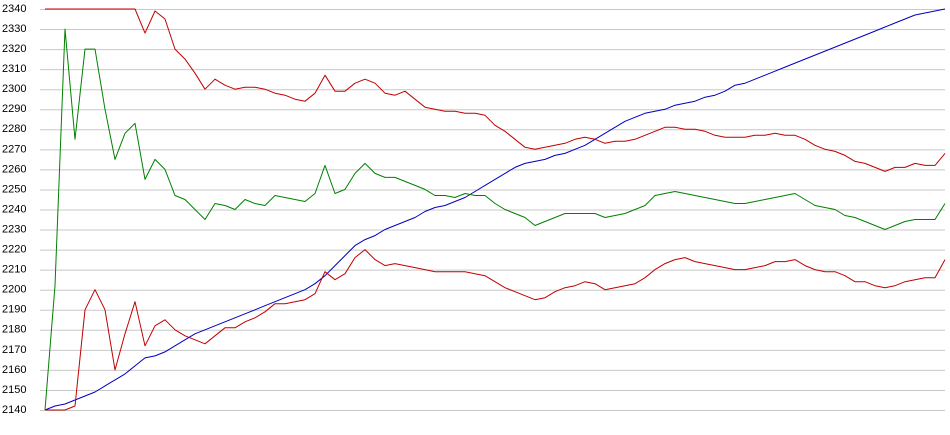 Image resolution: width=950 pixels, height=435 pixels. Describe the element at coordinates (14, 169) in the screenshot. I see `y-tick-label: 2260` at that location.